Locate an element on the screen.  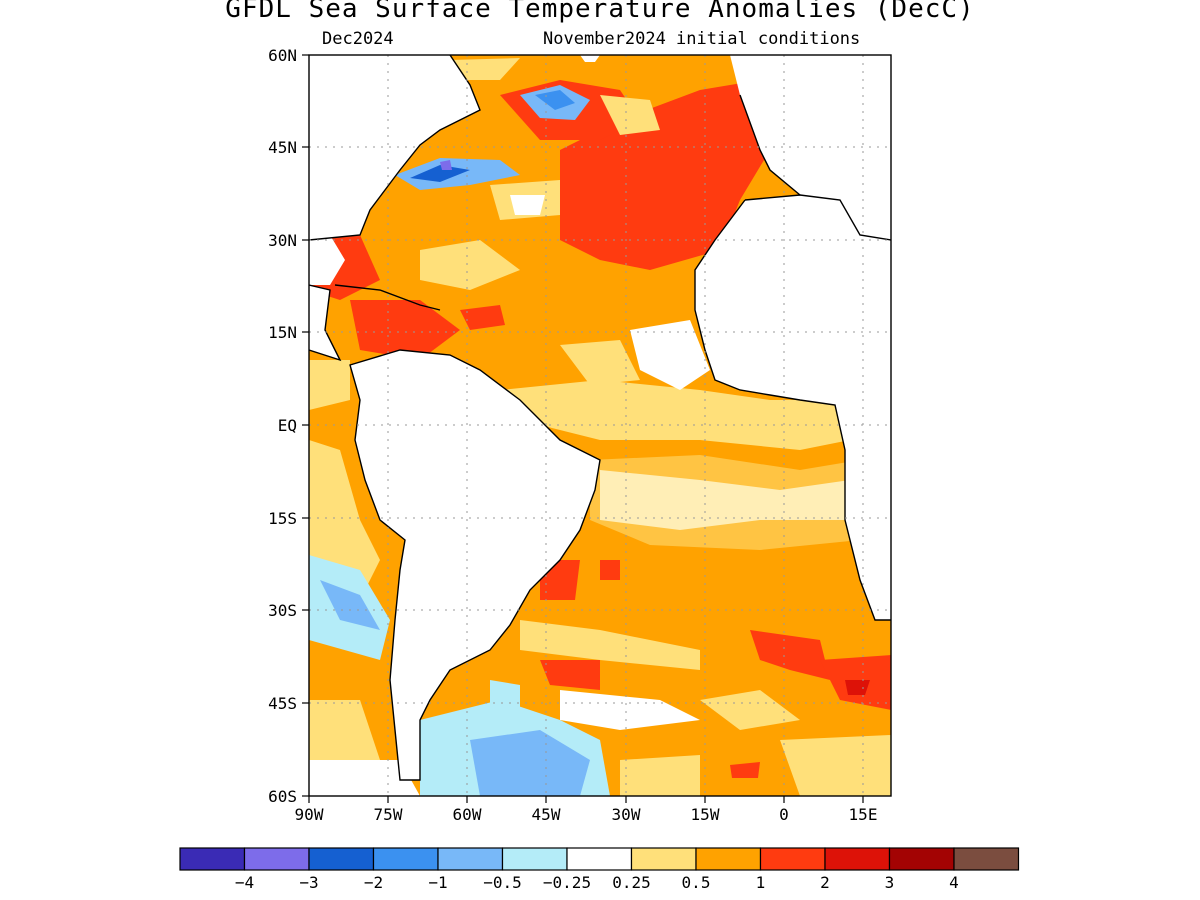
lat-label: 30N is located at coordinates (282, 240).